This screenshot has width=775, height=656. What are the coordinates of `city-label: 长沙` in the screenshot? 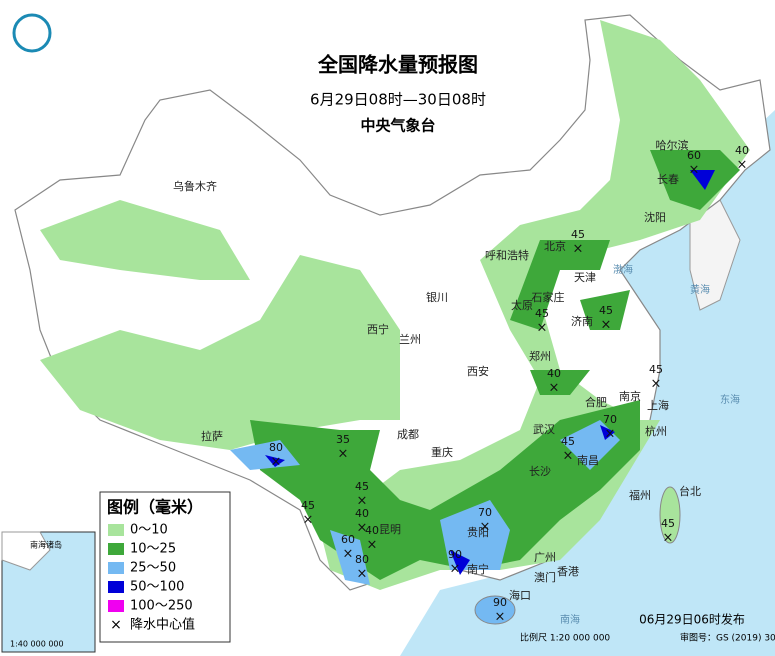 It's located at (540, 471).